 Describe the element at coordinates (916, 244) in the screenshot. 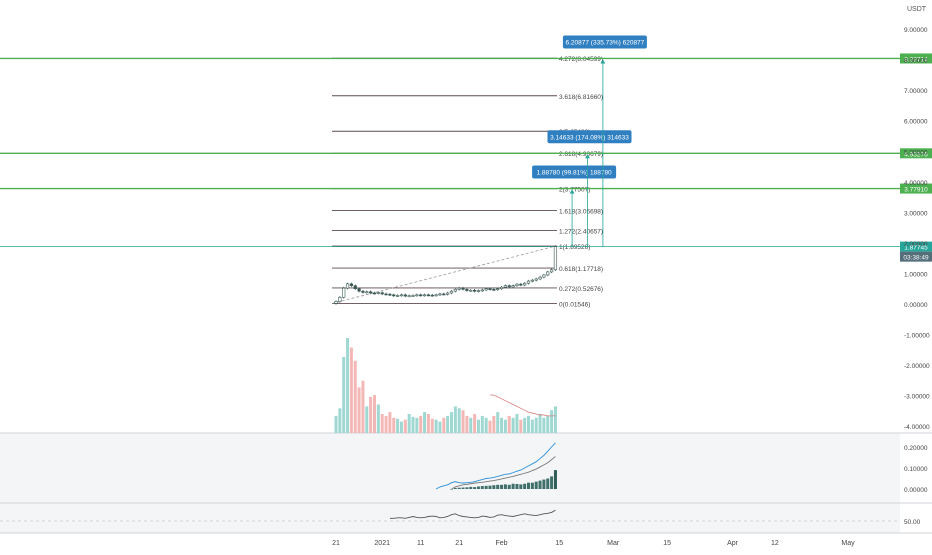

I see `price-axis-label: 2.00000` at that location.